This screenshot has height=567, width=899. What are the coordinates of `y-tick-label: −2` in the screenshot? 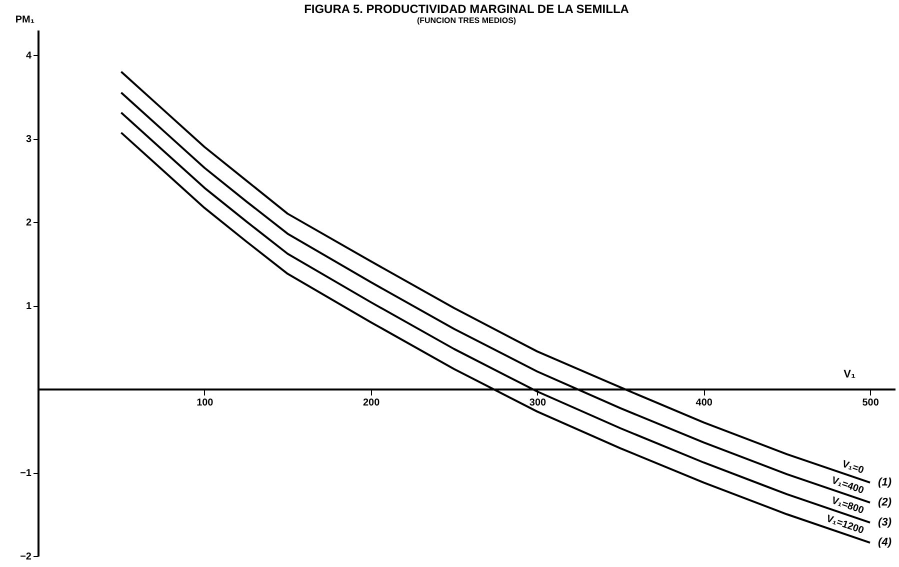 It's located at (26, 557).